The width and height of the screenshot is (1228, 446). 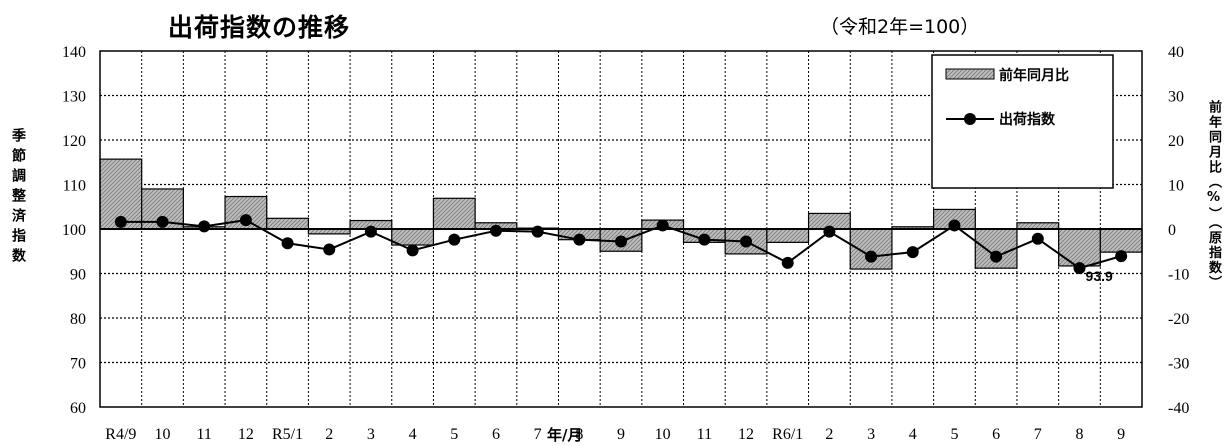 What do you see at coordinates (78, 364) in the screenshot?
I see `left-tick-label: 70` at bounding box center [78, 364].